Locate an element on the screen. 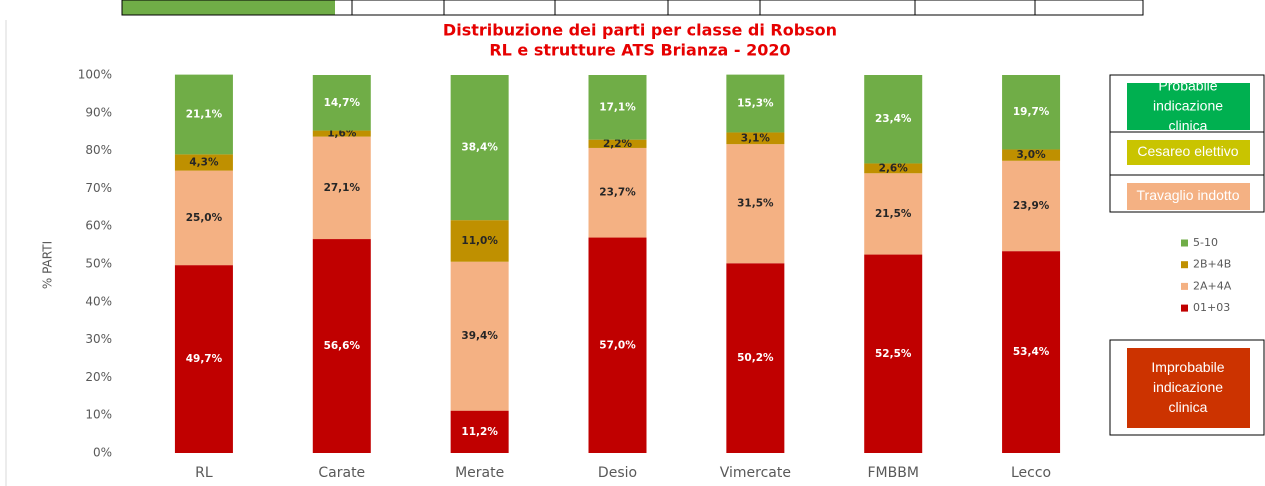 Image resolution: width=1265 pixels, height=486 pixels. value-label: 53,4% is located at coordinates (1031, 352).